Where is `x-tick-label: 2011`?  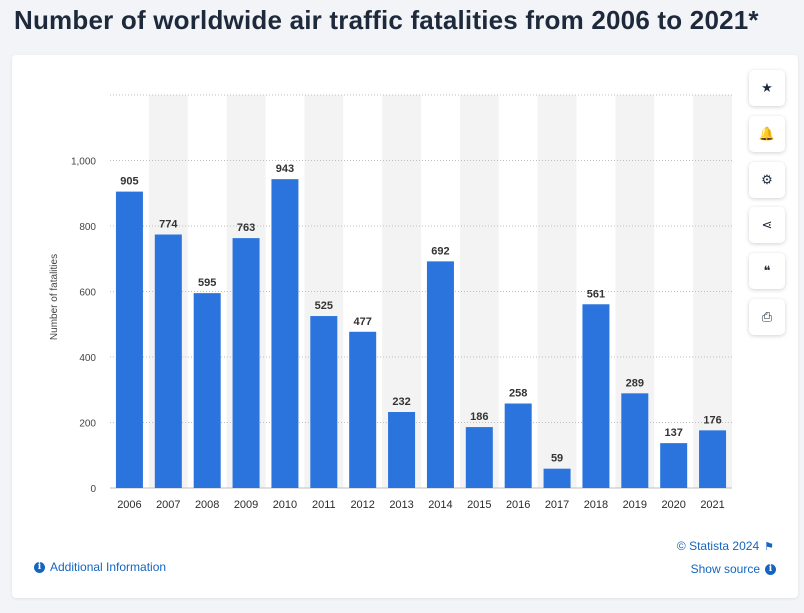
x-tick-label: 2011 is located at coordinates (324, 505).